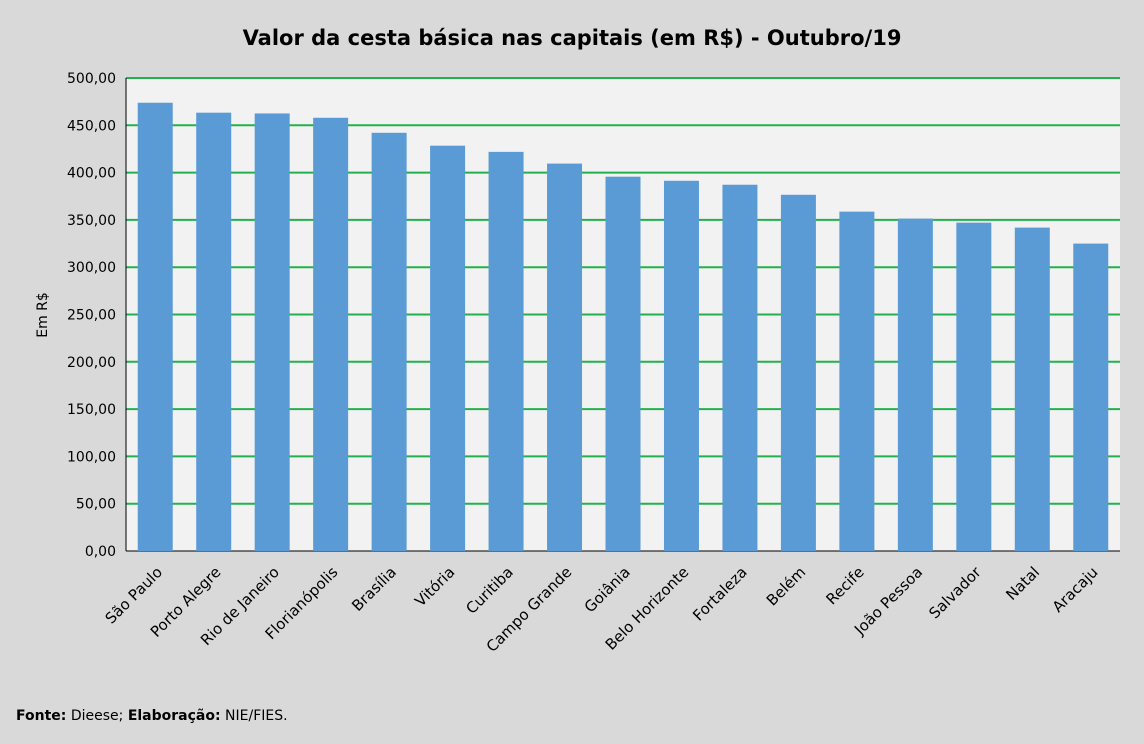 The image size is (1144, 744). I want to click on y-tick-label: 500,00, so click(91, 79).